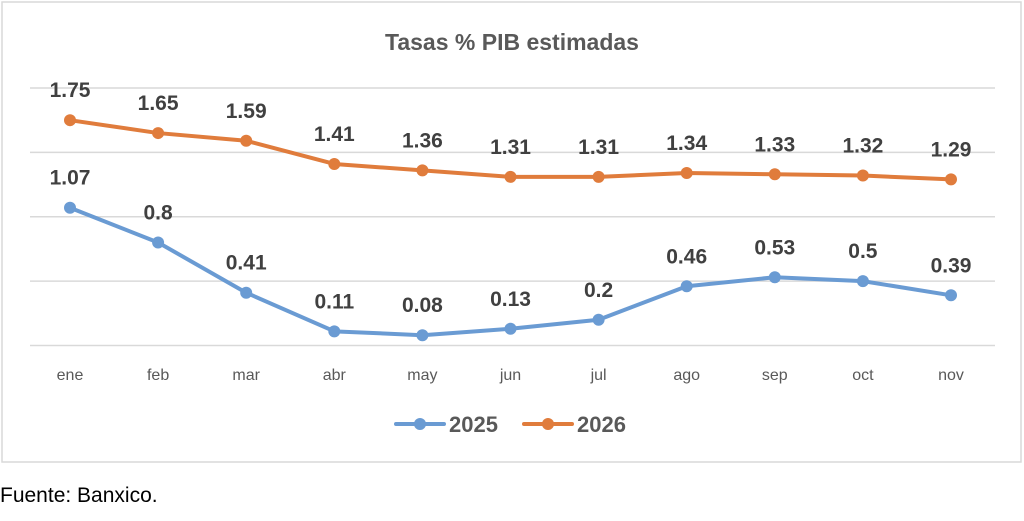  Describe the element at coordinates (246, 375) in the screenshot. I see `x-tick-label: mar` at that location.